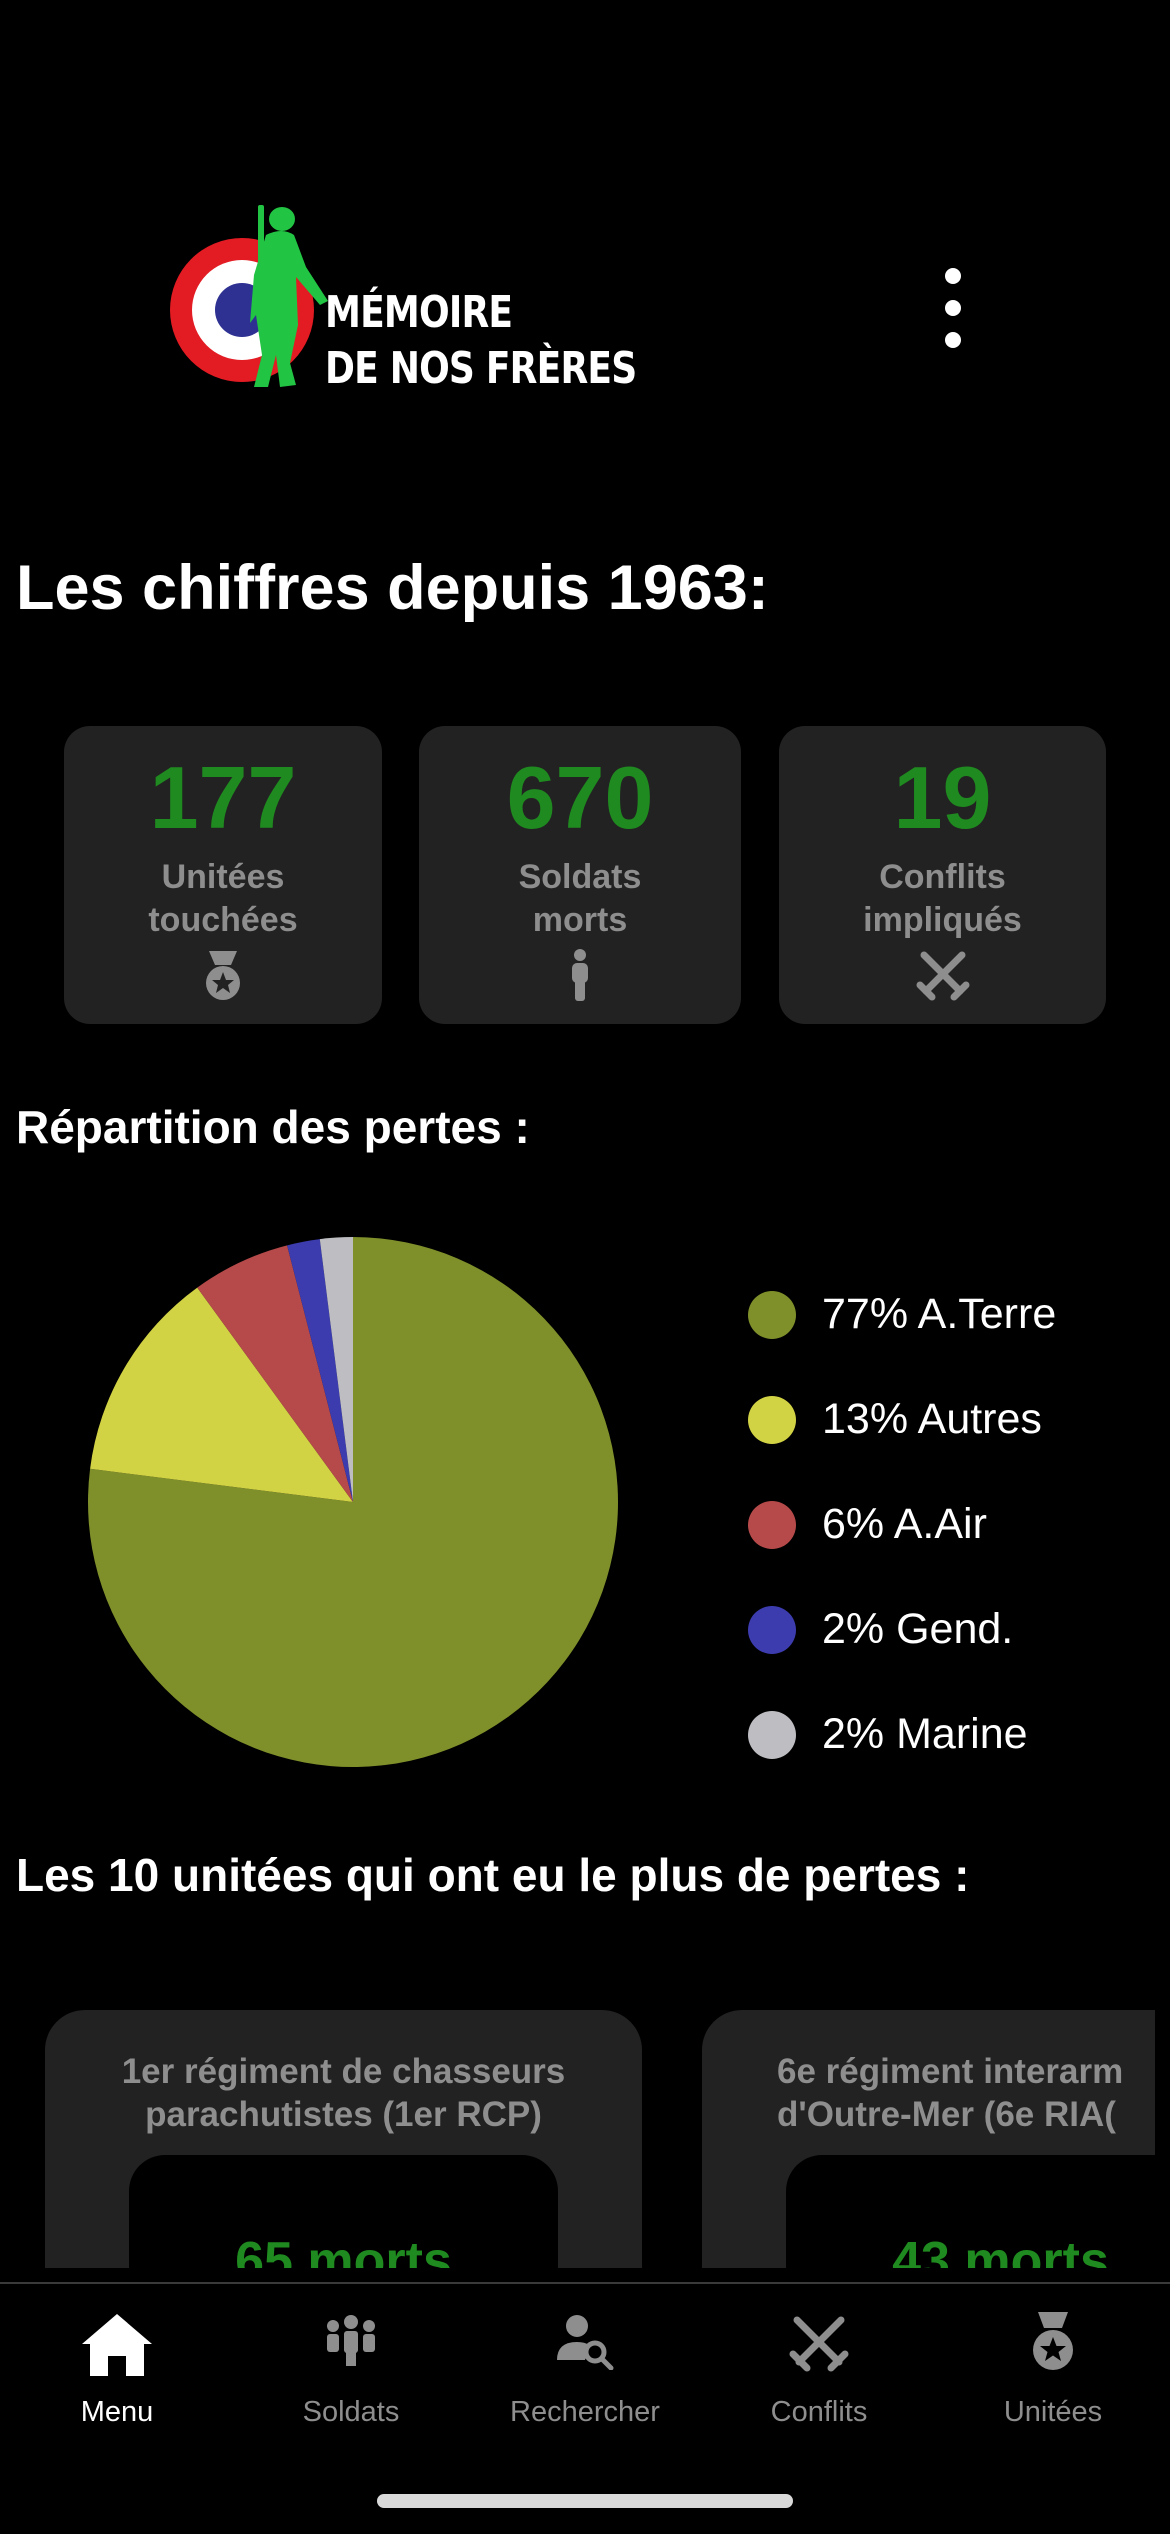 The height and width of the screenshot is (2534, 1170). I want to click on tab-unitees: Unitées, so click(1053, 2374).